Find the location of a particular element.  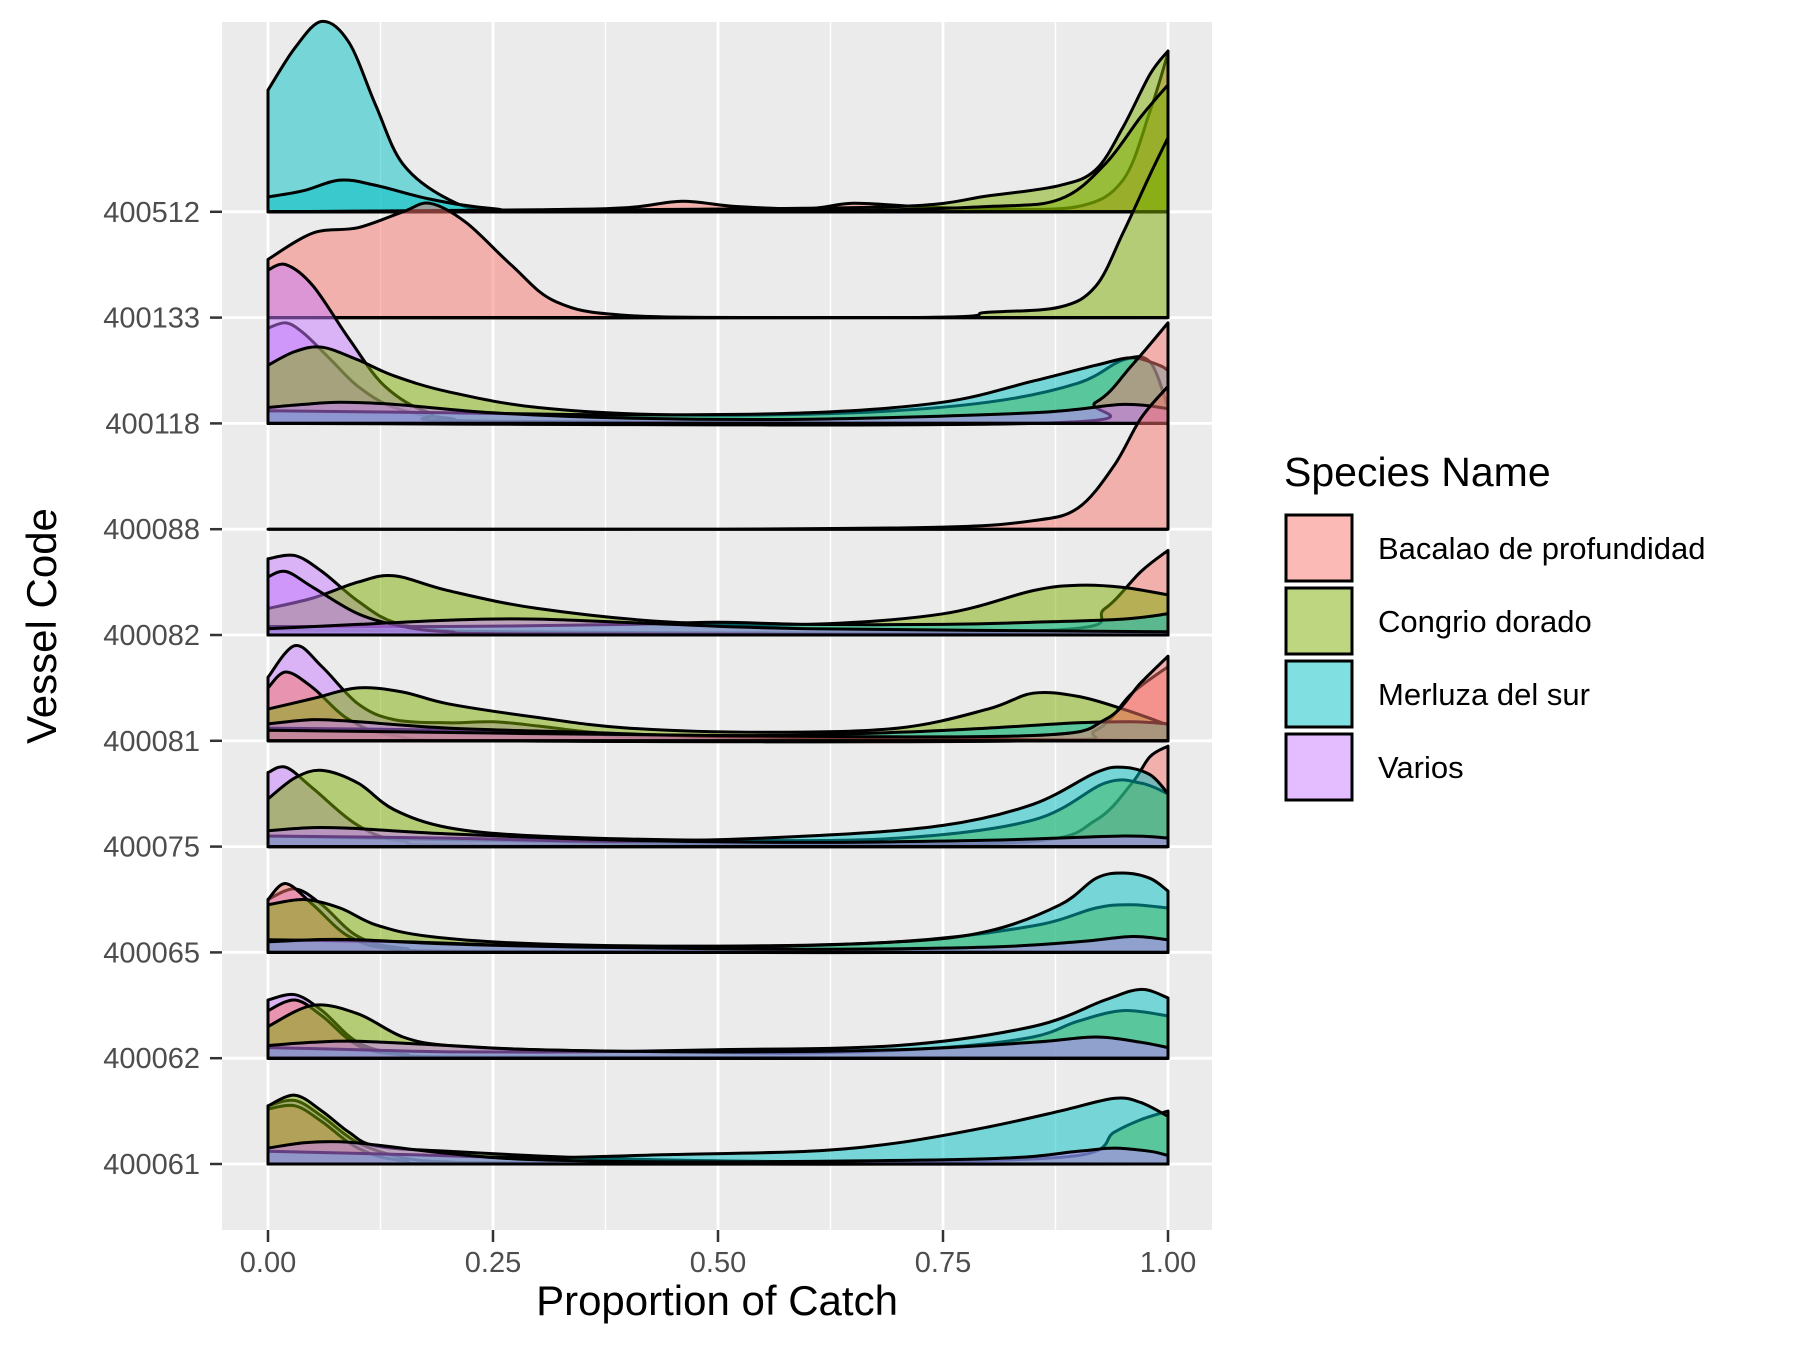

legend-key-bacalao-de-profundidad is located at coordinates (1319, 548).